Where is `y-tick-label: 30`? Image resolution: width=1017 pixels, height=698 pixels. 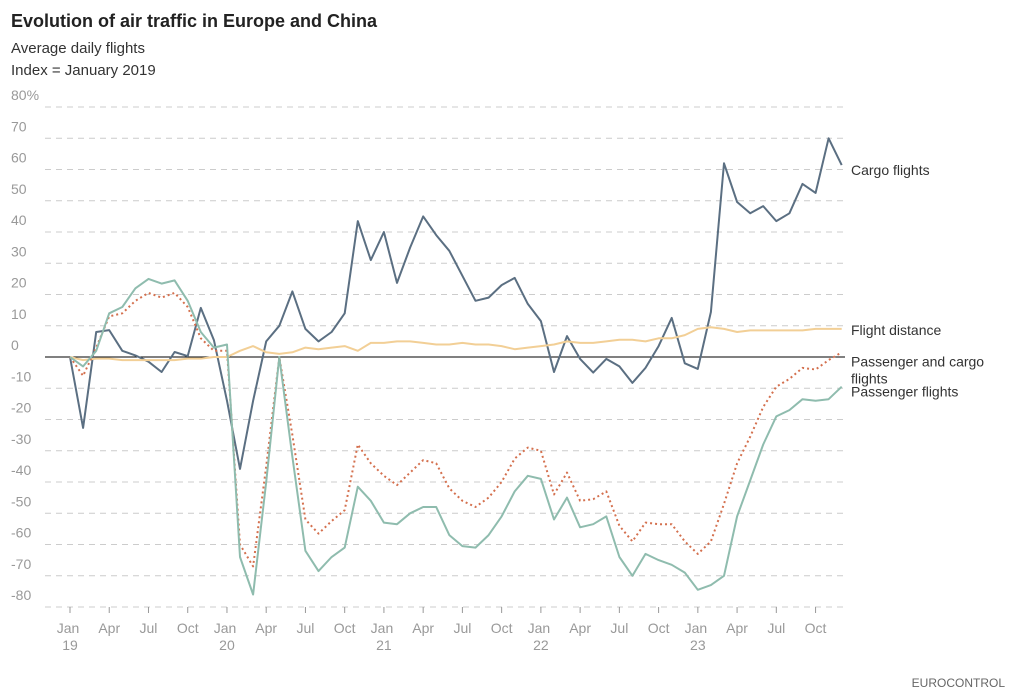
y-tick-label: 30 is located at coordinates (19, 251).